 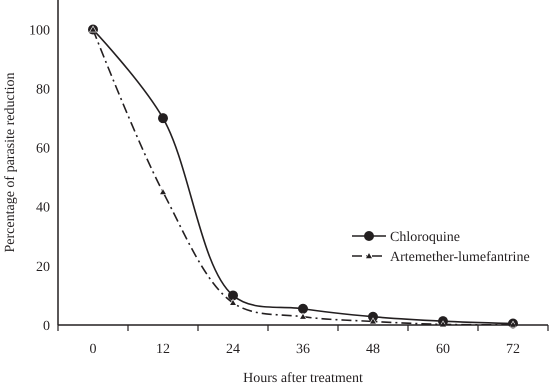 I want to click on x-tick-label: 12, so click(x=163, y=349).